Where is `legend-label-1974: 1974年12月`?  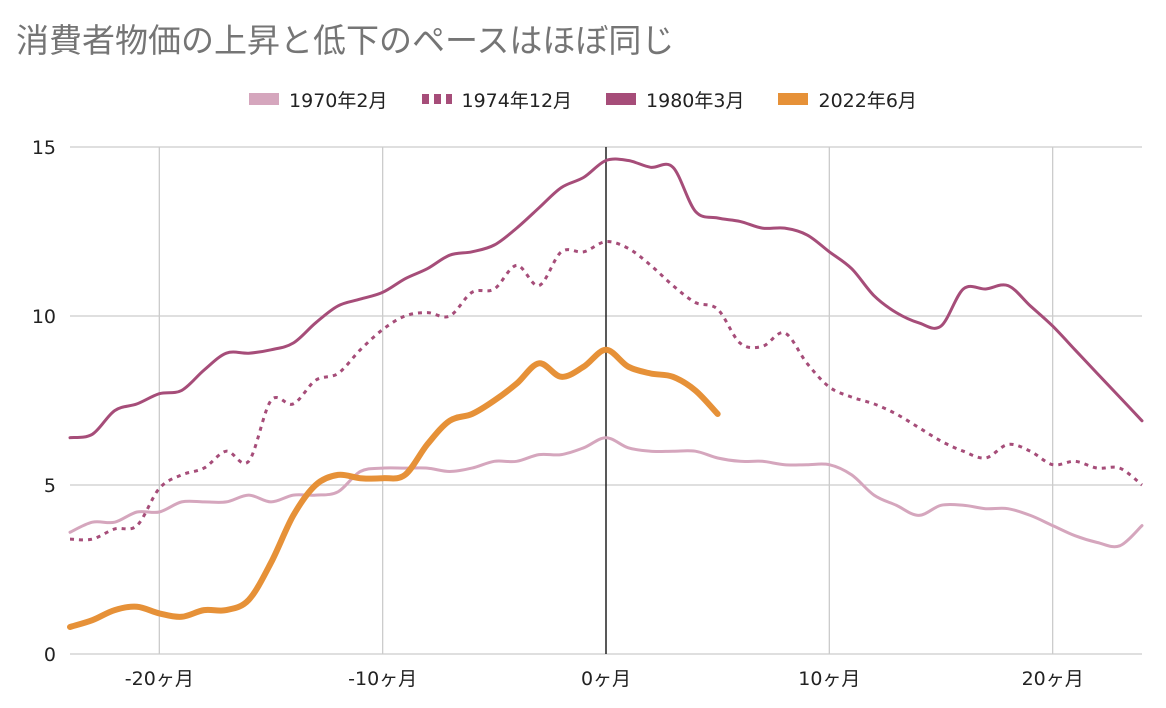
legend-label-1974: 1974年12月 is located at coordinates (517, 100).